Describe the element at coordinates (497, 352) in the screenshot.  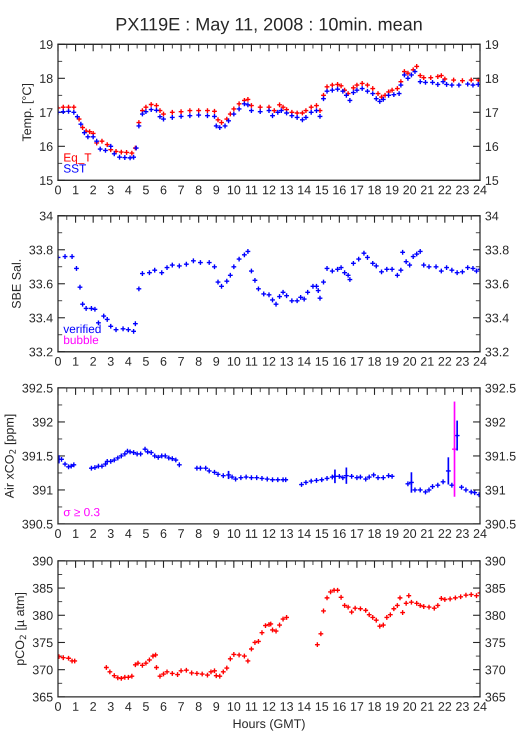
I see `y2-tick-label: 33.2` at that location.